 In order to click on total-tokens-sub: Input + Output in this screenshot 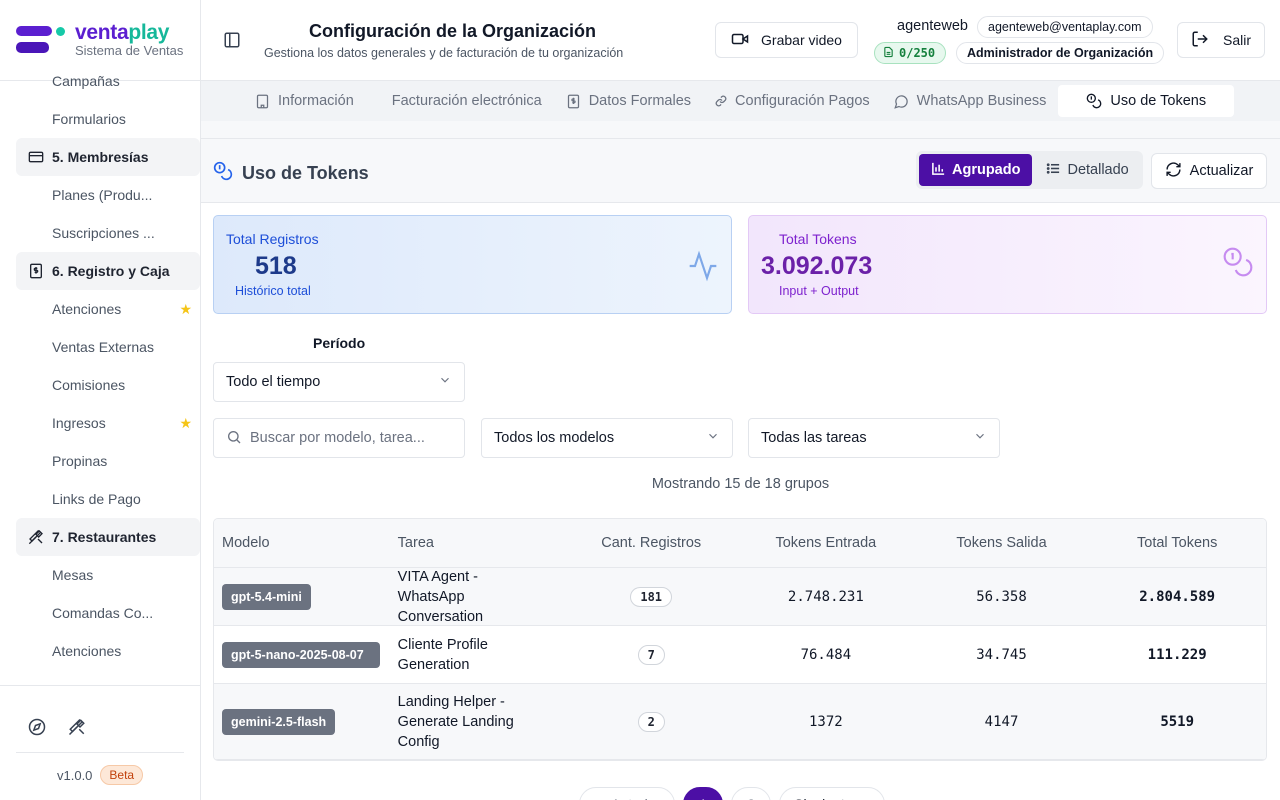, I will do `click(819, 291)`.